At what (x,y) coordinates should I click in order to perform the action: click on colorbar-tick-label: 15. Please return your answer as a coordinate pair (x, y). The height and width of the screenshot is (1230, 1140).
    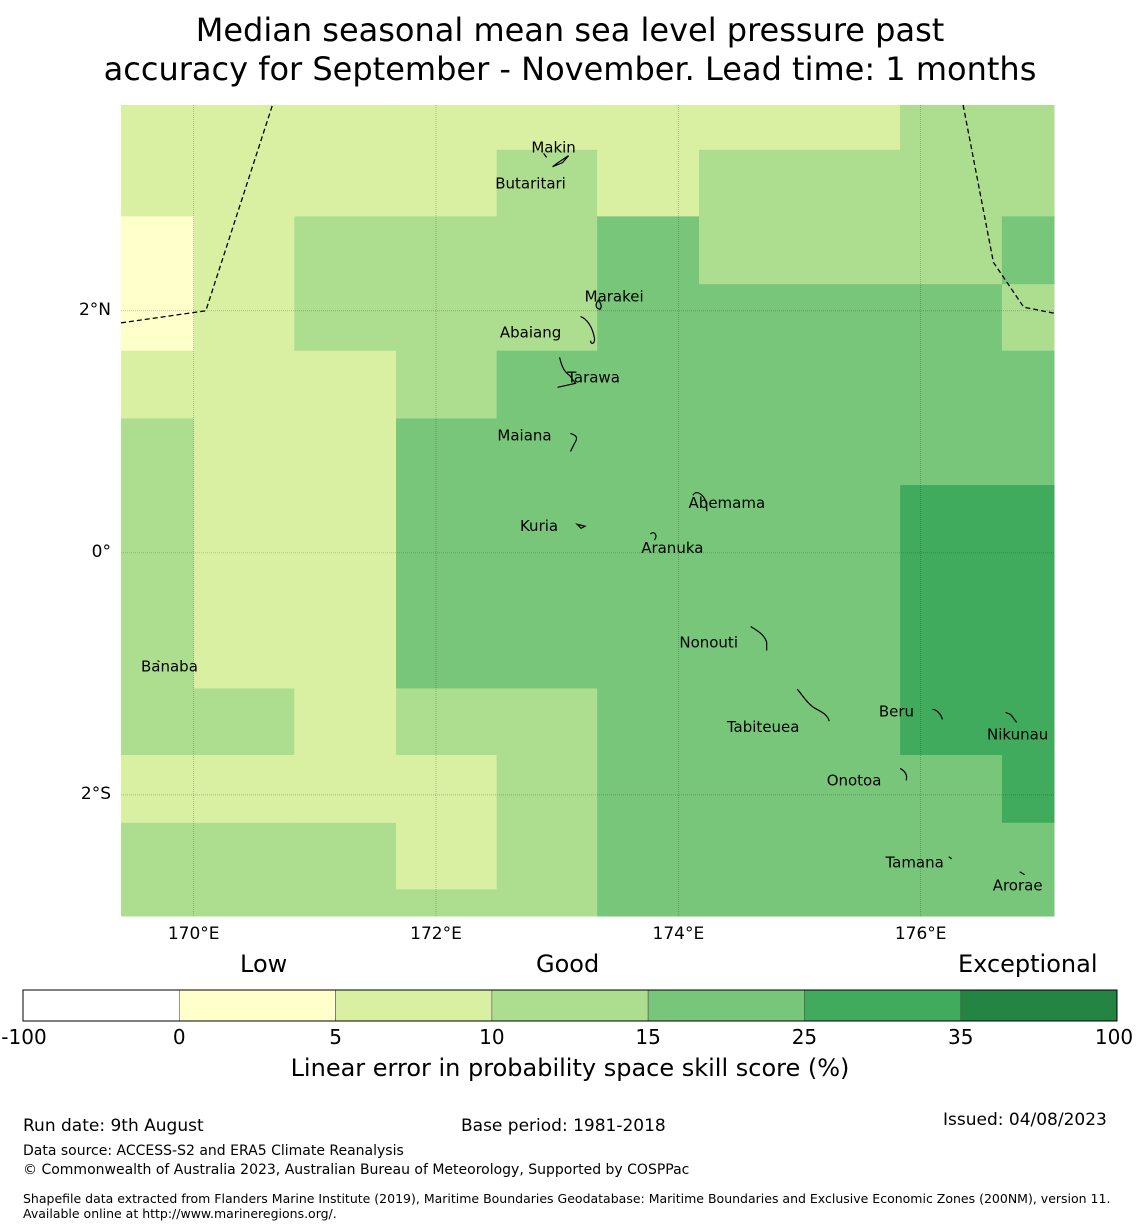
    Looking at the image, I should click on (648, 1037).